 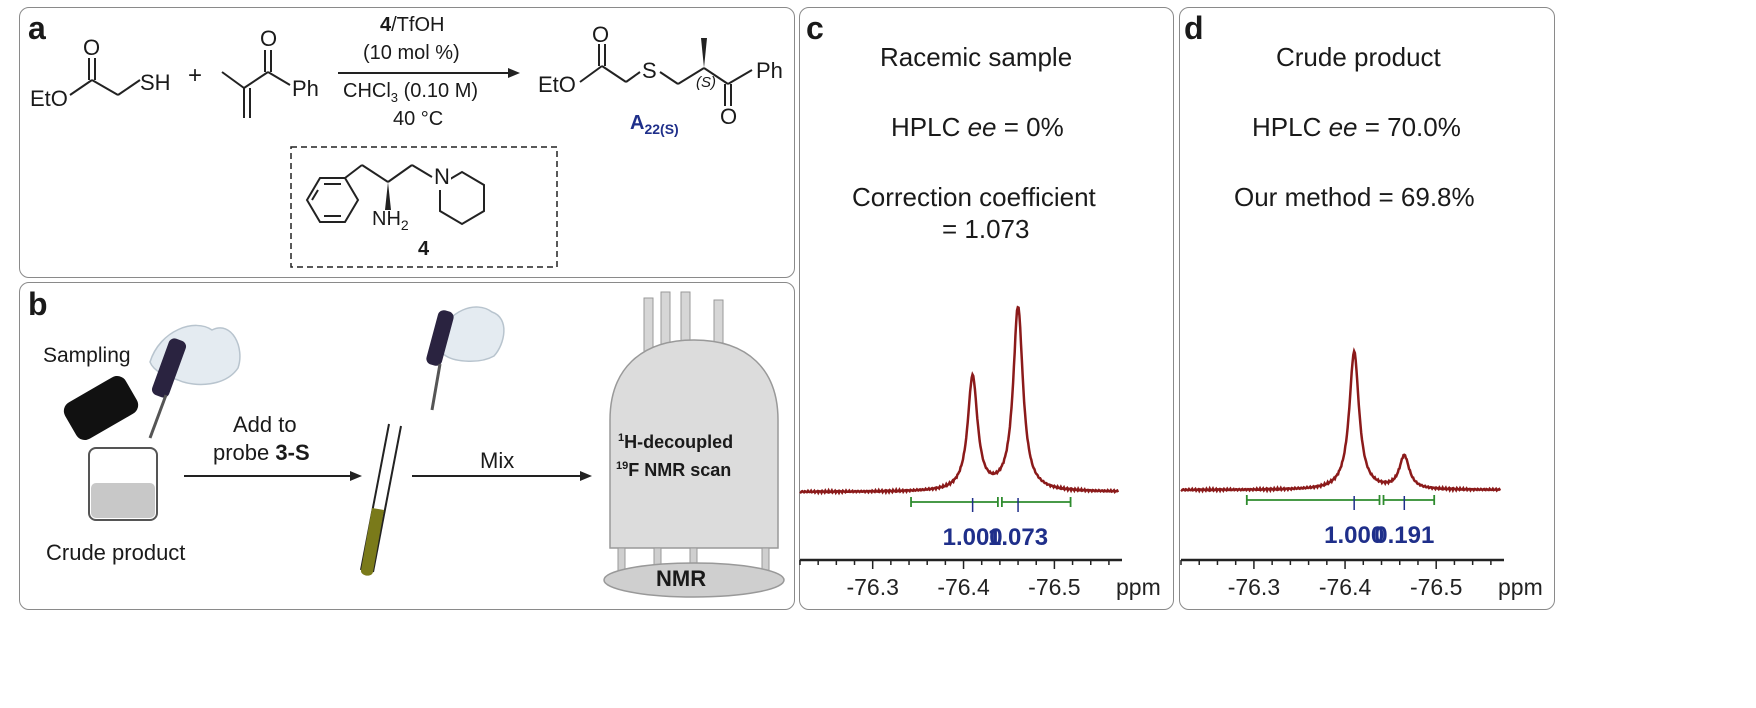 What do you see at coordinates (986, 229) in the screenshot?
I see `panel-c-coef-line2: = 1.073` at bounding box center [986, 229].